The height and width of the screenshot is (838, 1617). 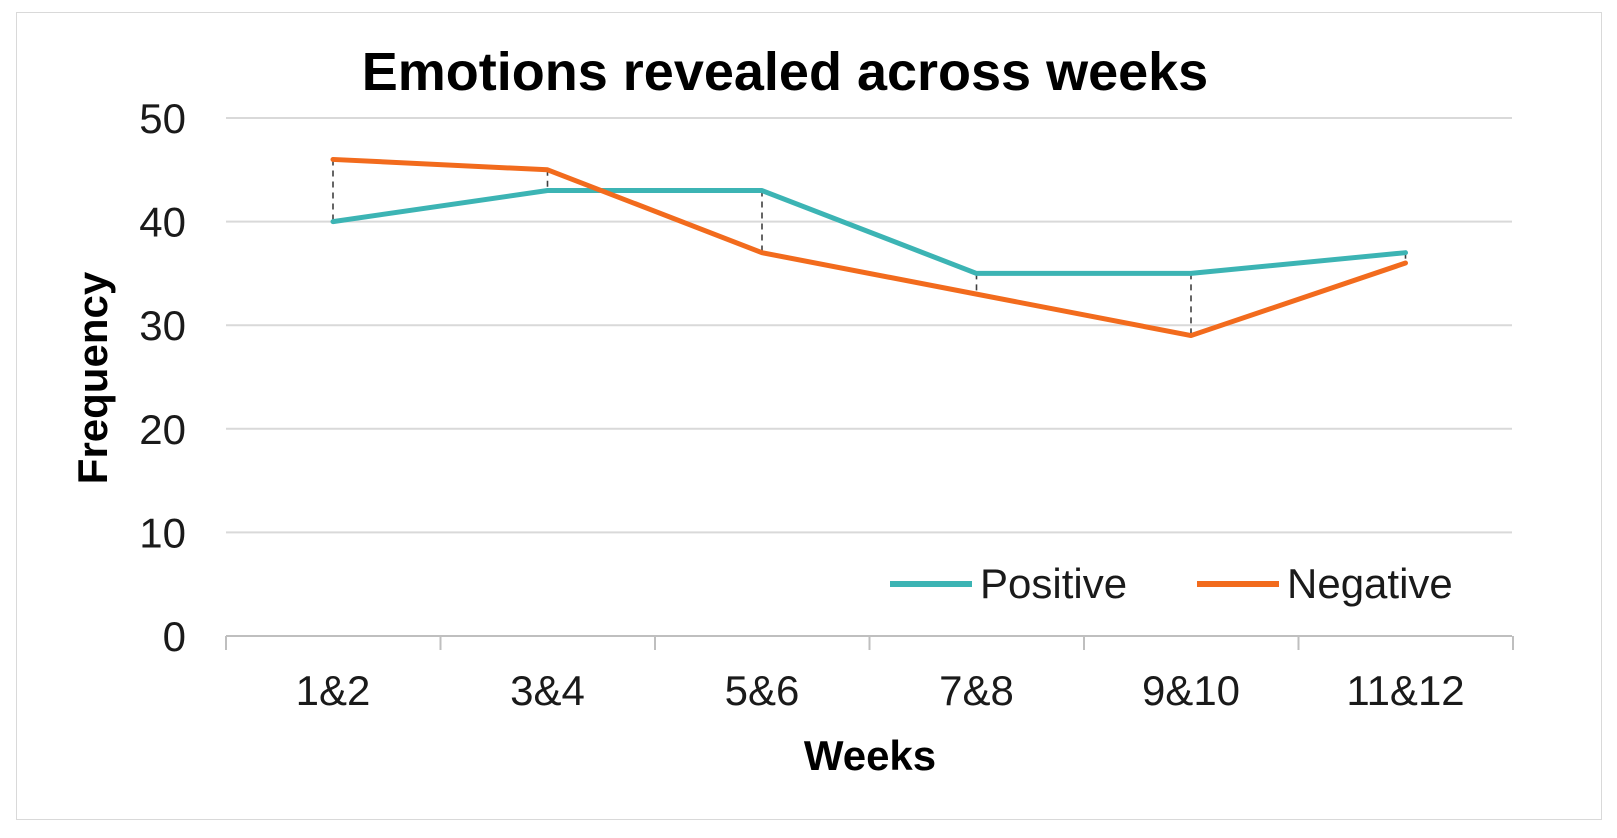 I want to click on x-tick-label: 3&4, so click(x=547, y=690).